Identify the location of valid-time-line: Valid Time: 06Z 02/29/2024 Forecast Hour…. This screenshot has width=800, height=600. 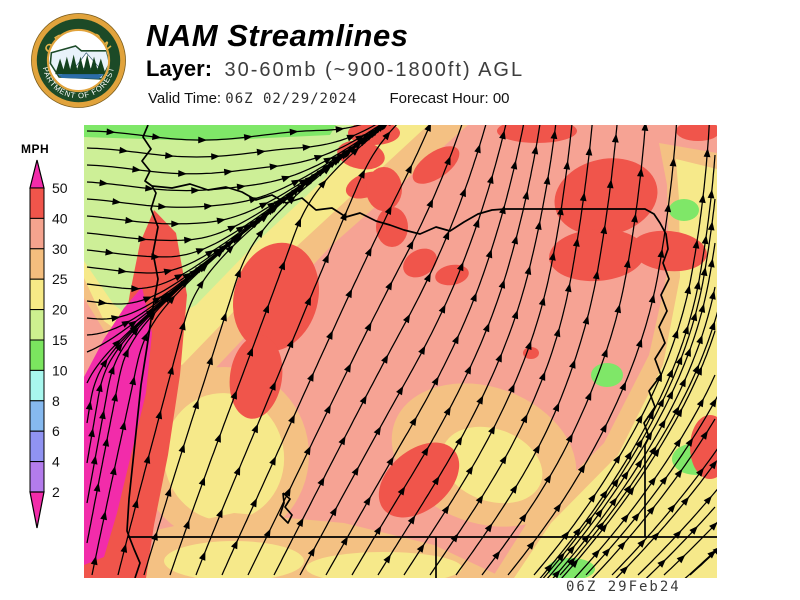
(329, 98).